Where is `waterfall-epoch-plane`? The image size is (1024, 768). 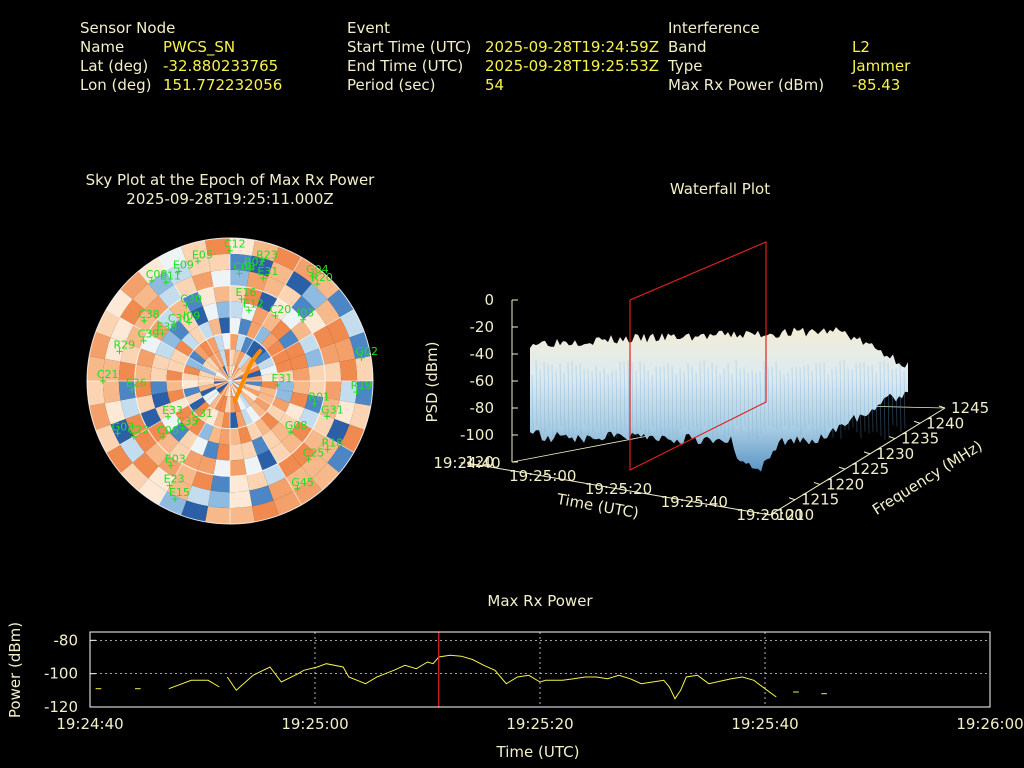 waterfall-epoch-plane is located at coordinates (698, 356).